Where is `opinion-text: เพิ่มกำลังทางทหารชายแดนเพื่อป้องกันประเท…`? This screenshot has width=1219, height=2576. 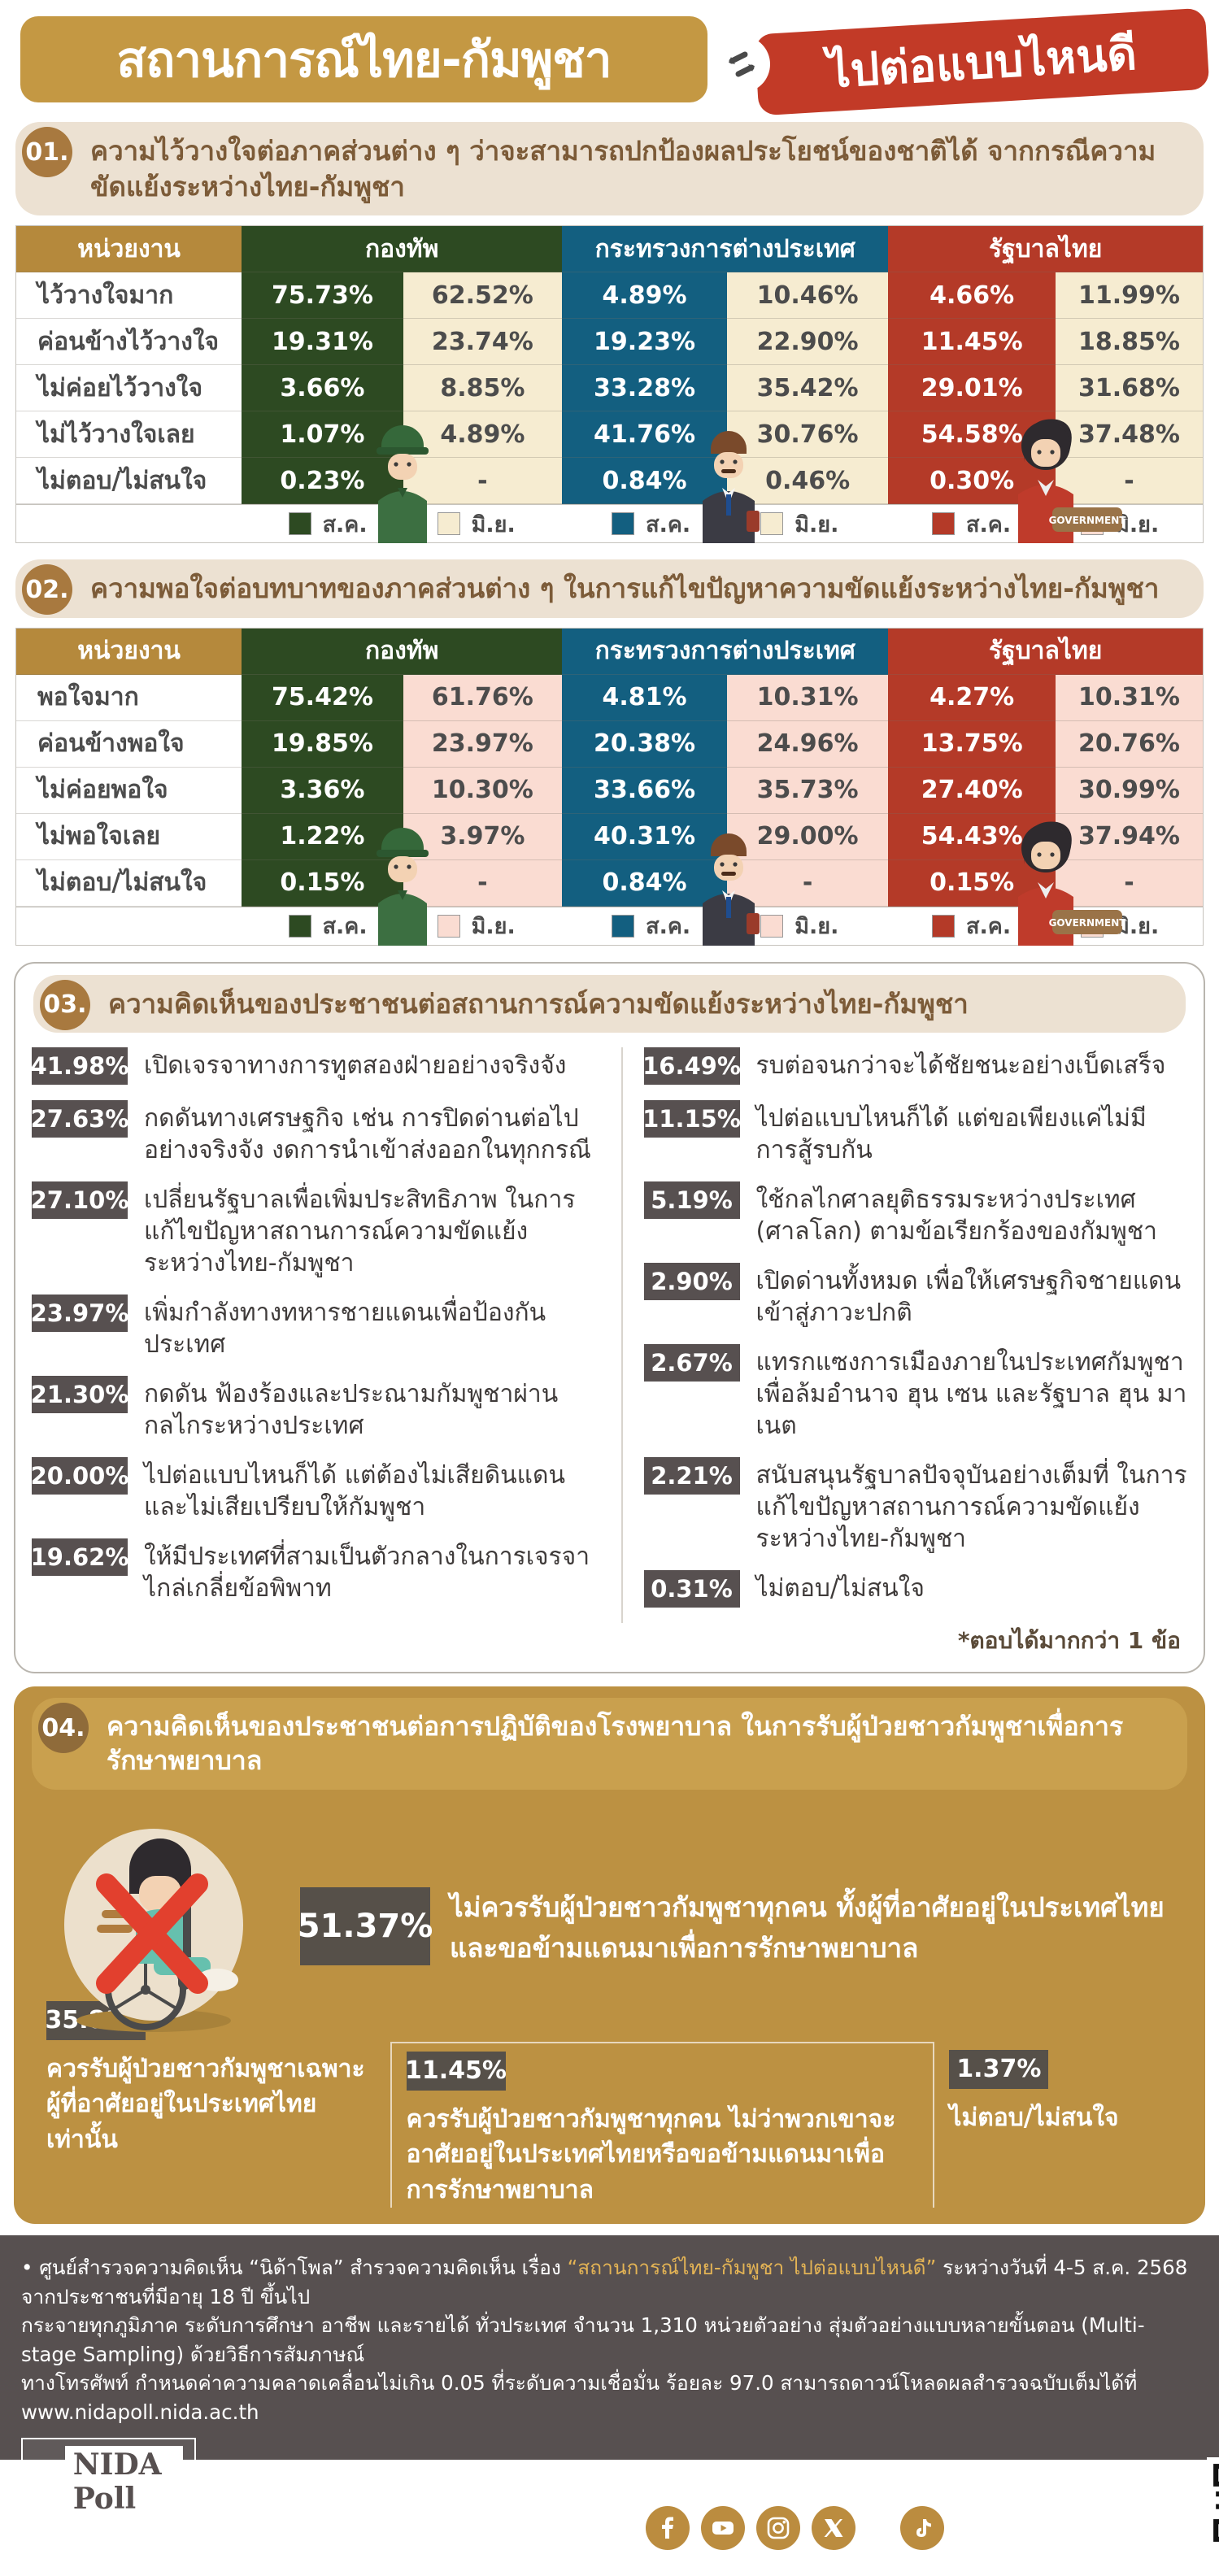 opinion-text: เพิ่มกำลังทางทหารชายแดนเพื่อป้องกันประเท… is located at coordinates (372, 1327).